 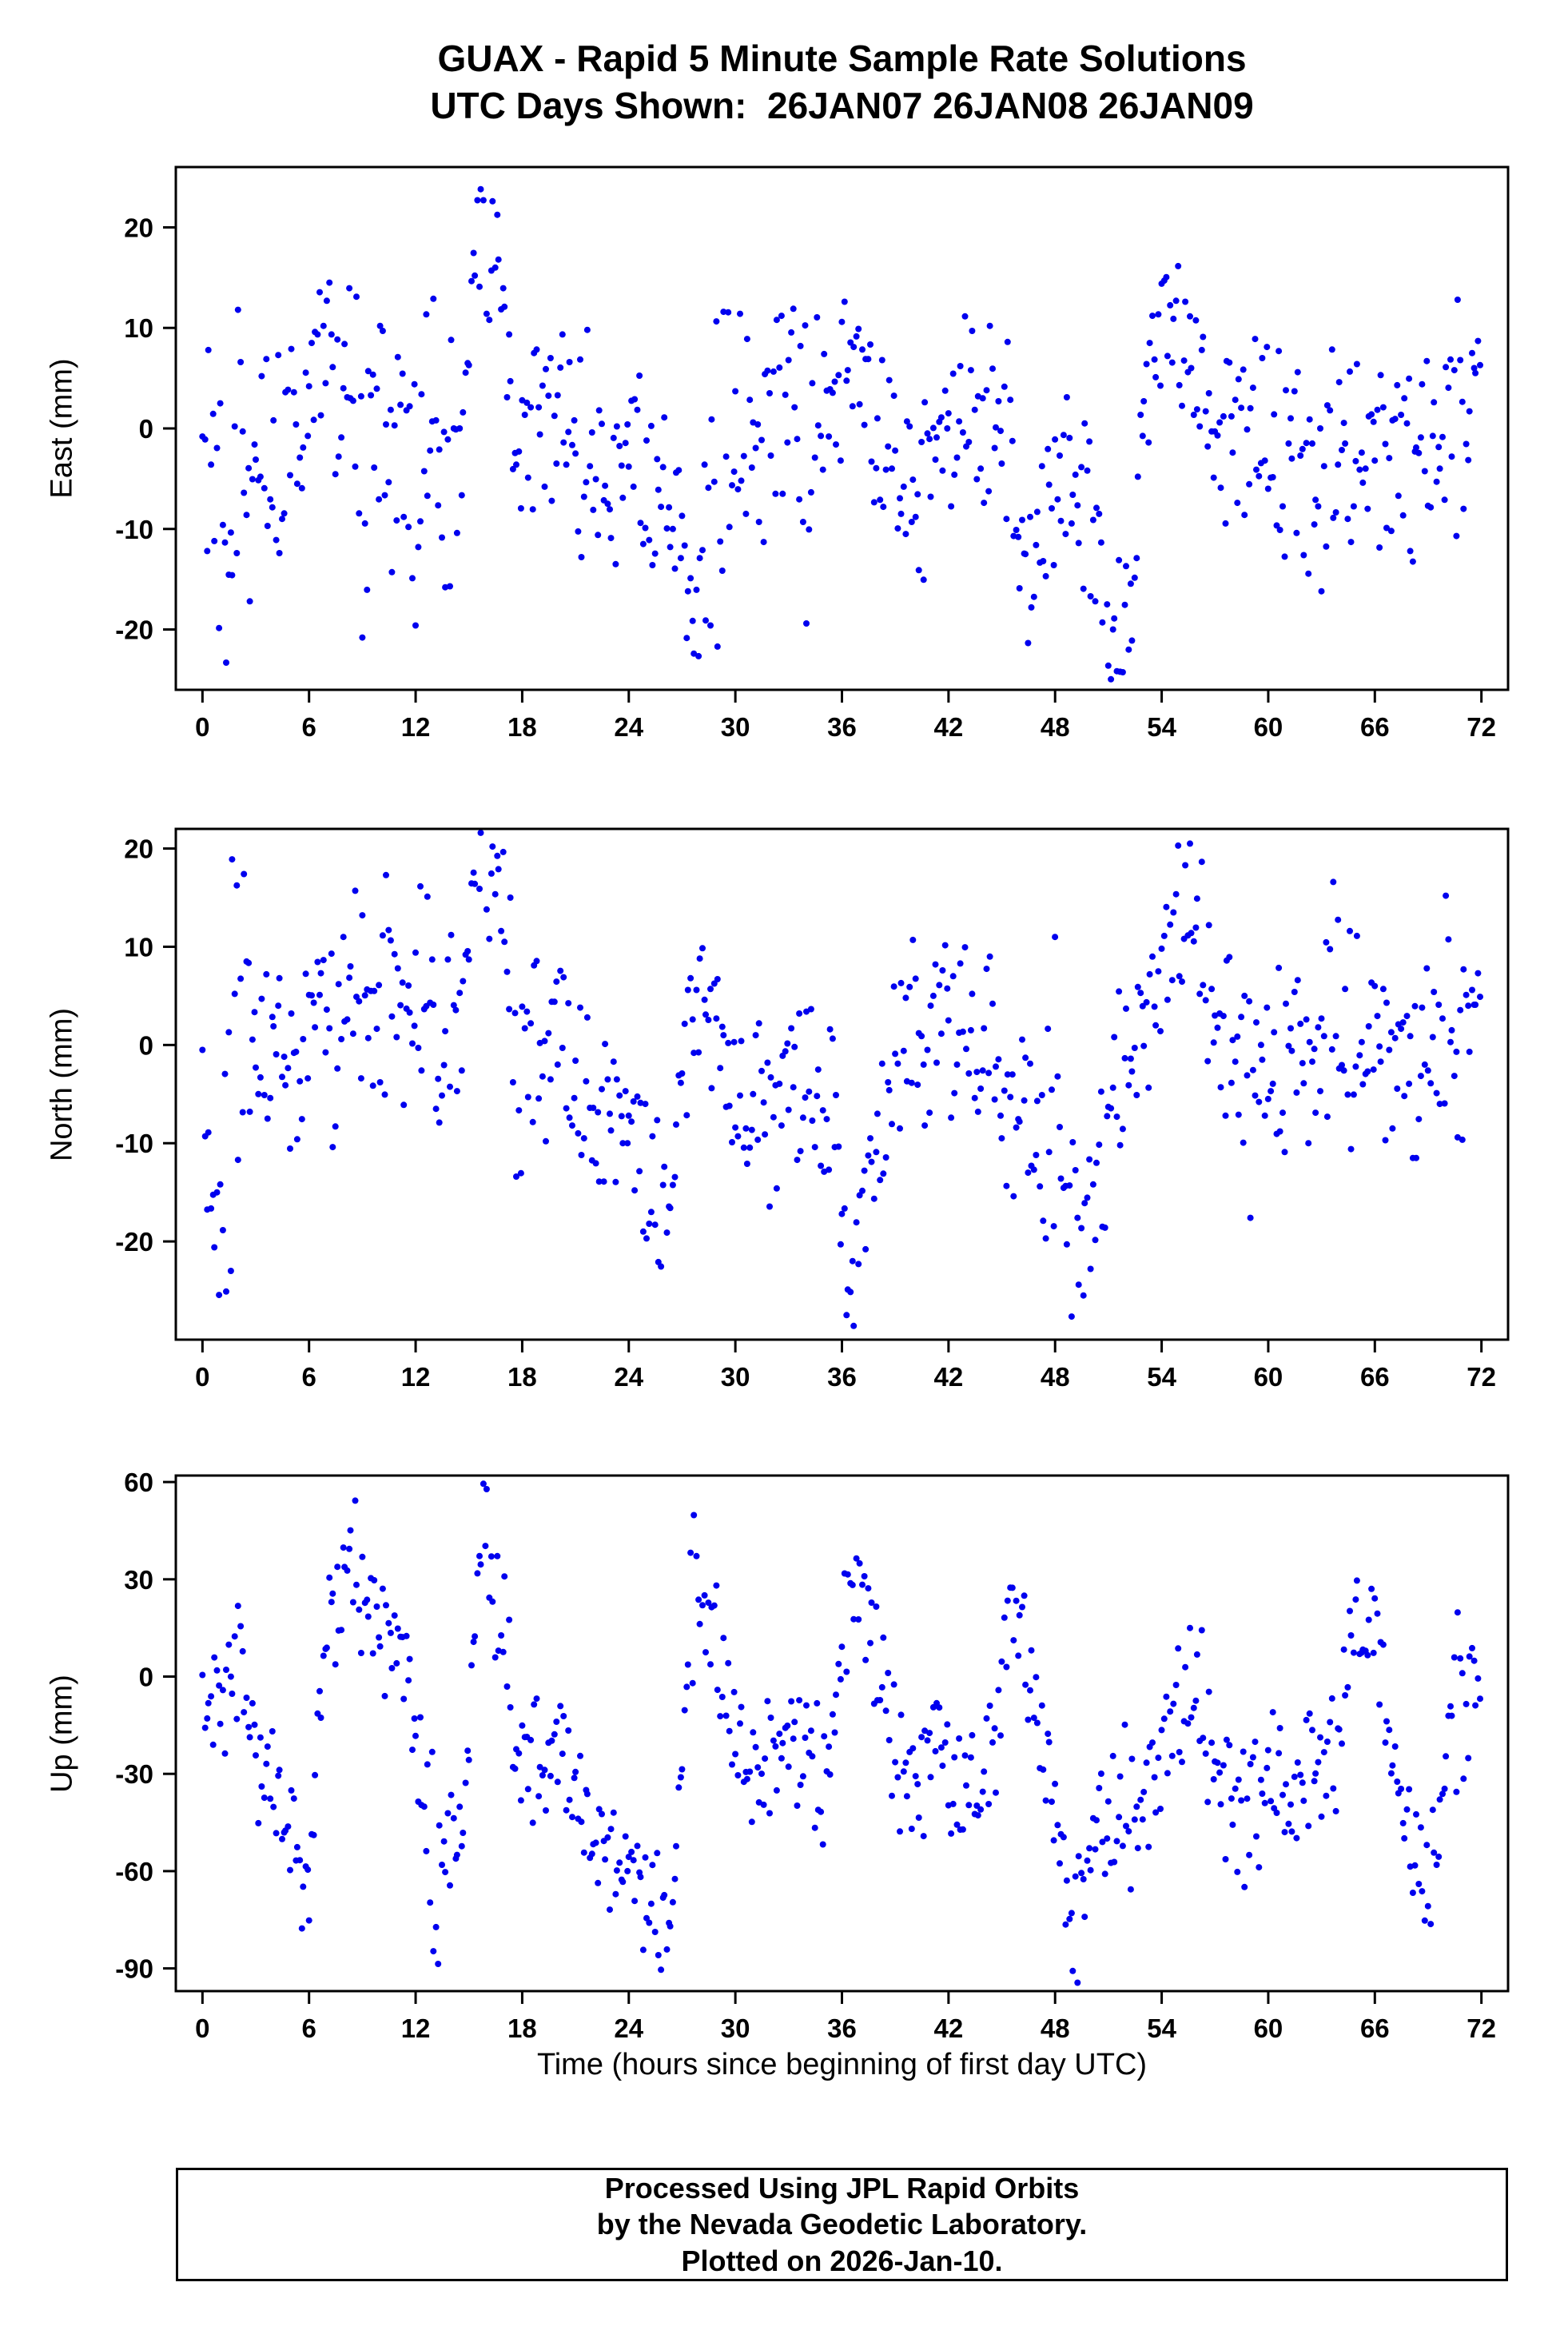 What do you see at coordinates (202, 727) in the screenshot?
I see `east-x-tick-label: 0` at bounding box center [202, 727].